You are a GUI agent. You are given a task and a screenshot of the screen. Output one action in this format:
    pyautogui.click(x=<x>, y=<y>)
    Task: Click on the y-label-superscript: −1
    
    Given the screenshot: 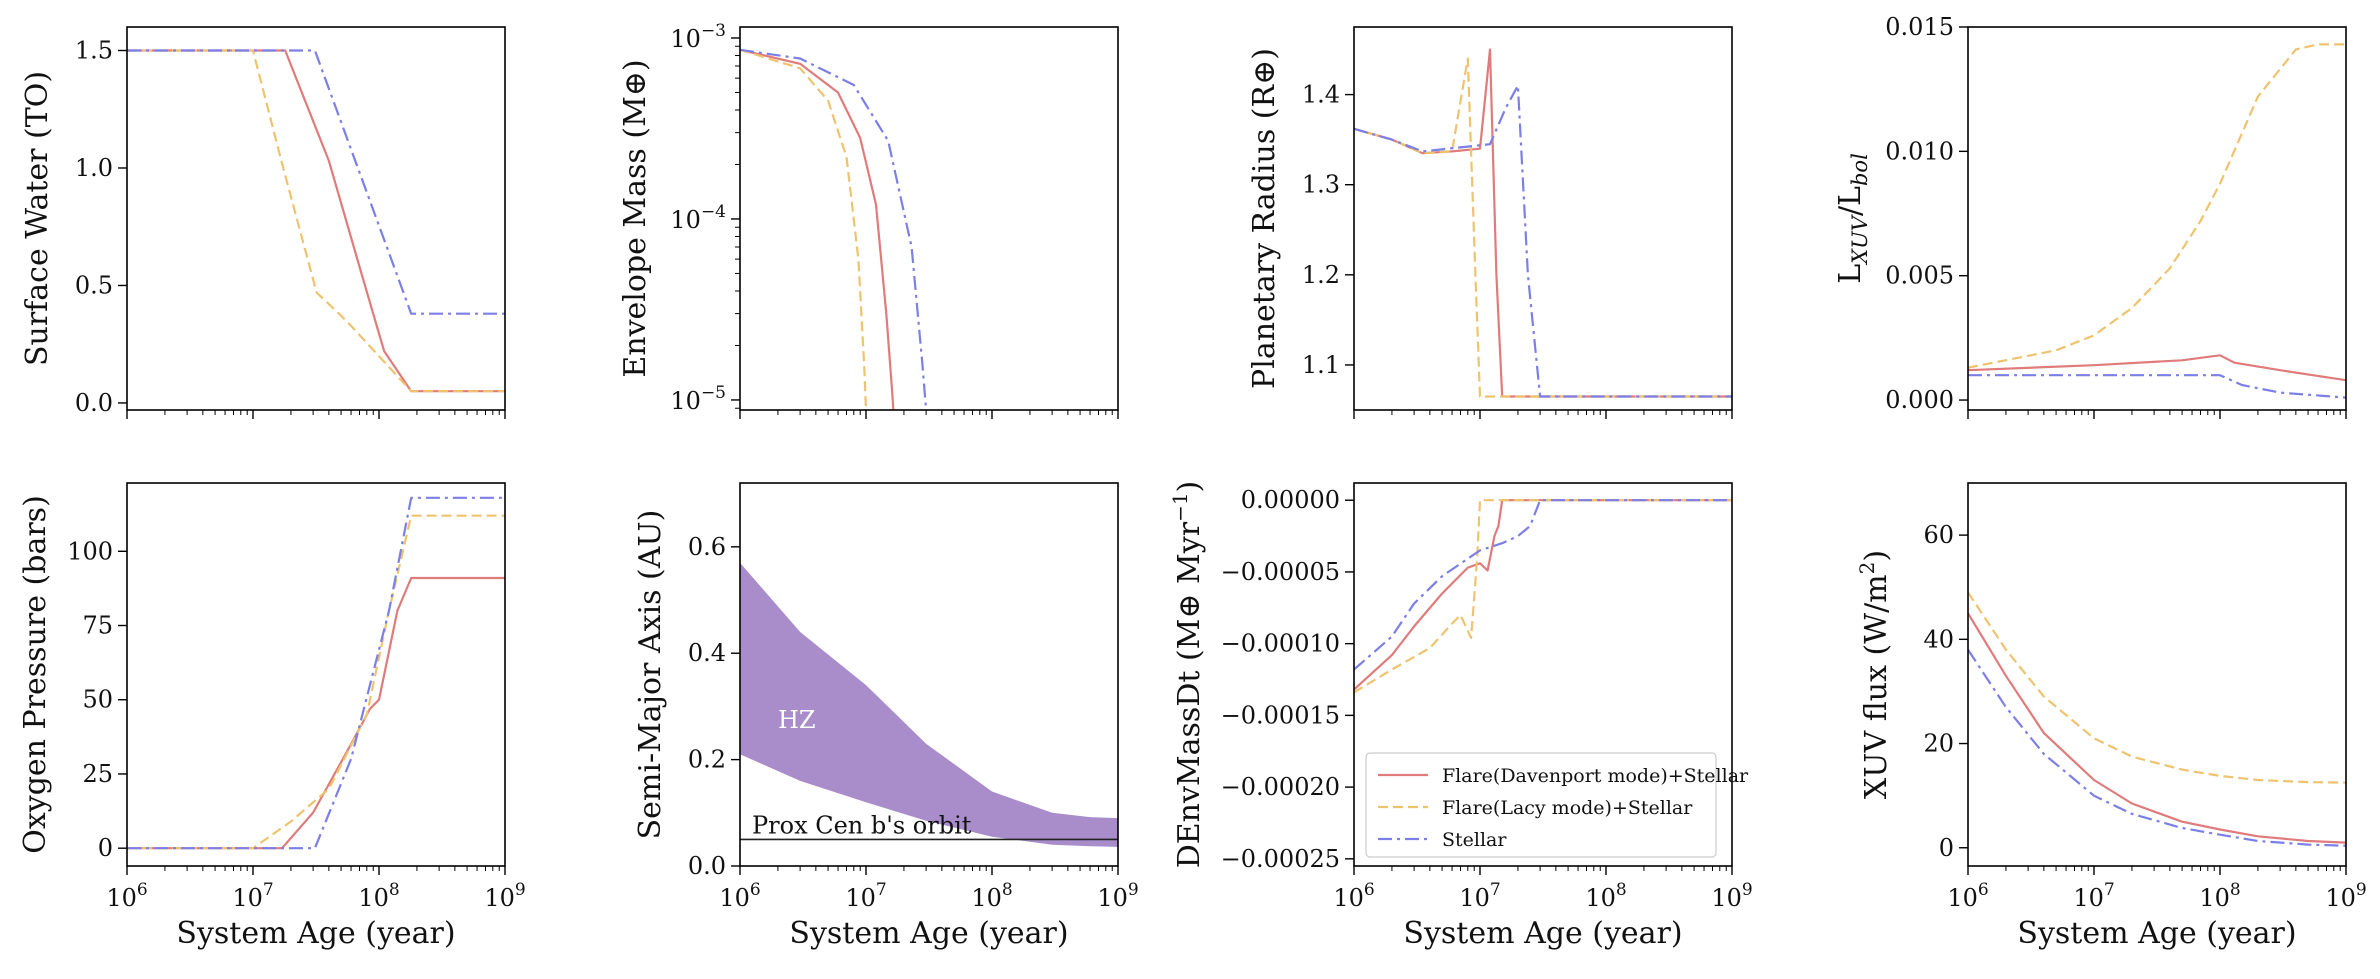 What is the action you would take?
    pyautogui.click(x=1180, y=506)
    